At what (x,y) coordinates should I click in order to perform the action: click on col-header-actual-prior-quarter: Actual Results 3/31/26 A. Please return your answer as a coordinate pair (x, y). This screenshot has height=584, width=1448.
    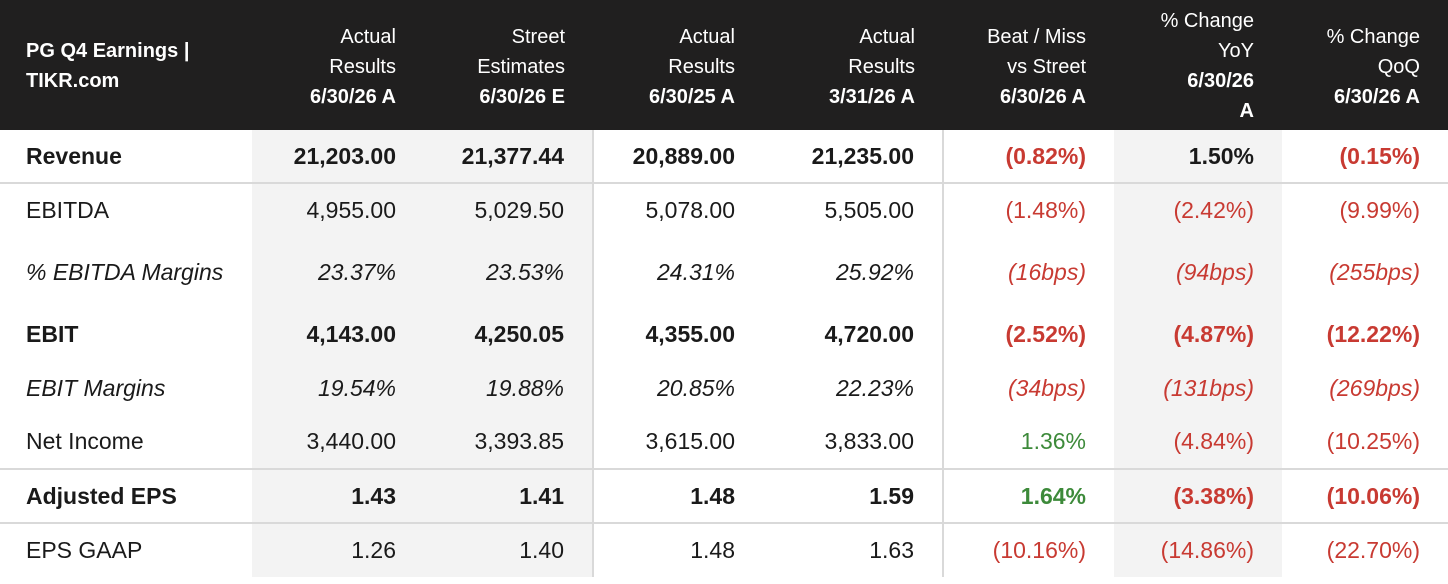
    Looking at the image, I should click on (853, 65).